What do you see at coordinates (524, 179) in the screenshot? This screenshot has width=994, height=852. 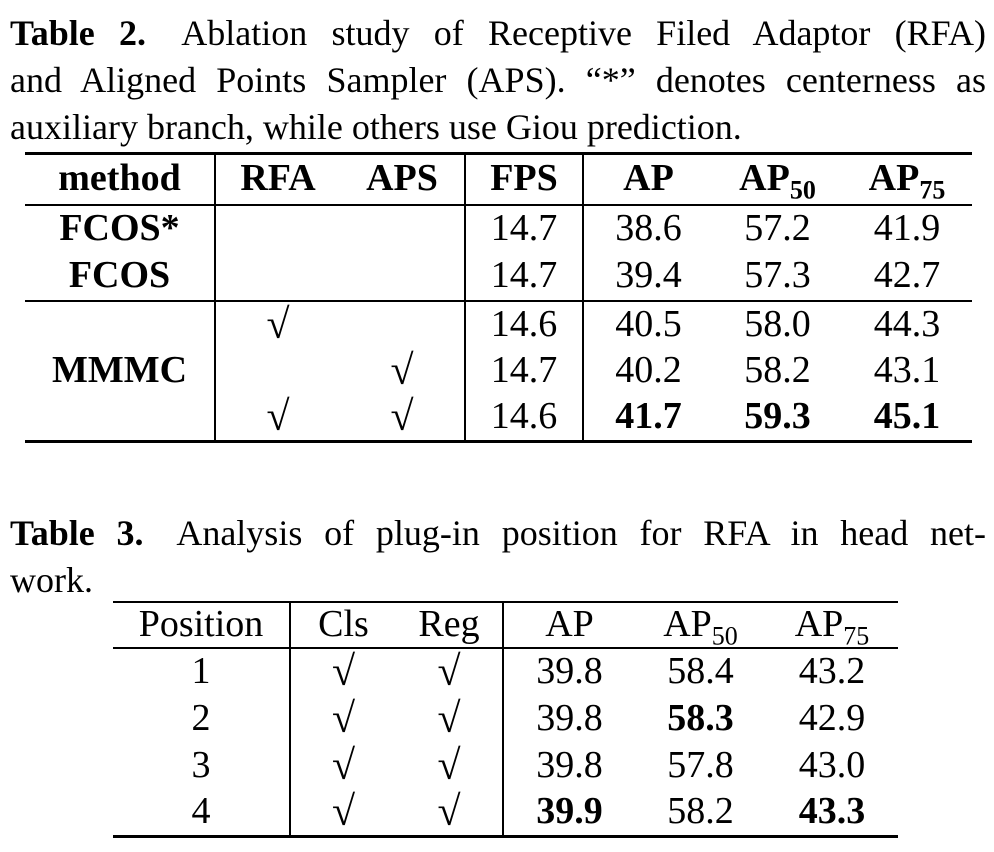 I see `t2-header-fps: FPS` at bounding box center [524, 179].